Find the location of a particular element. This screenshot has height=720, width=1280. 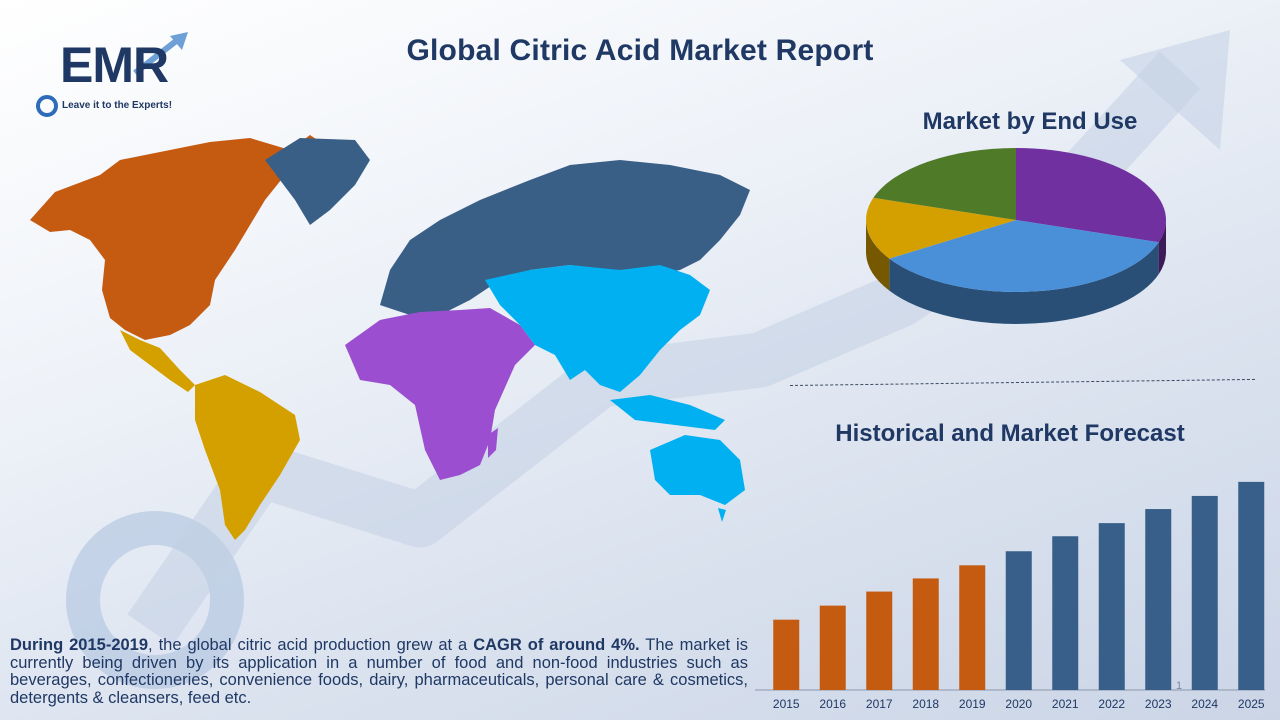

region-mea is located at coordinates (440, 394).